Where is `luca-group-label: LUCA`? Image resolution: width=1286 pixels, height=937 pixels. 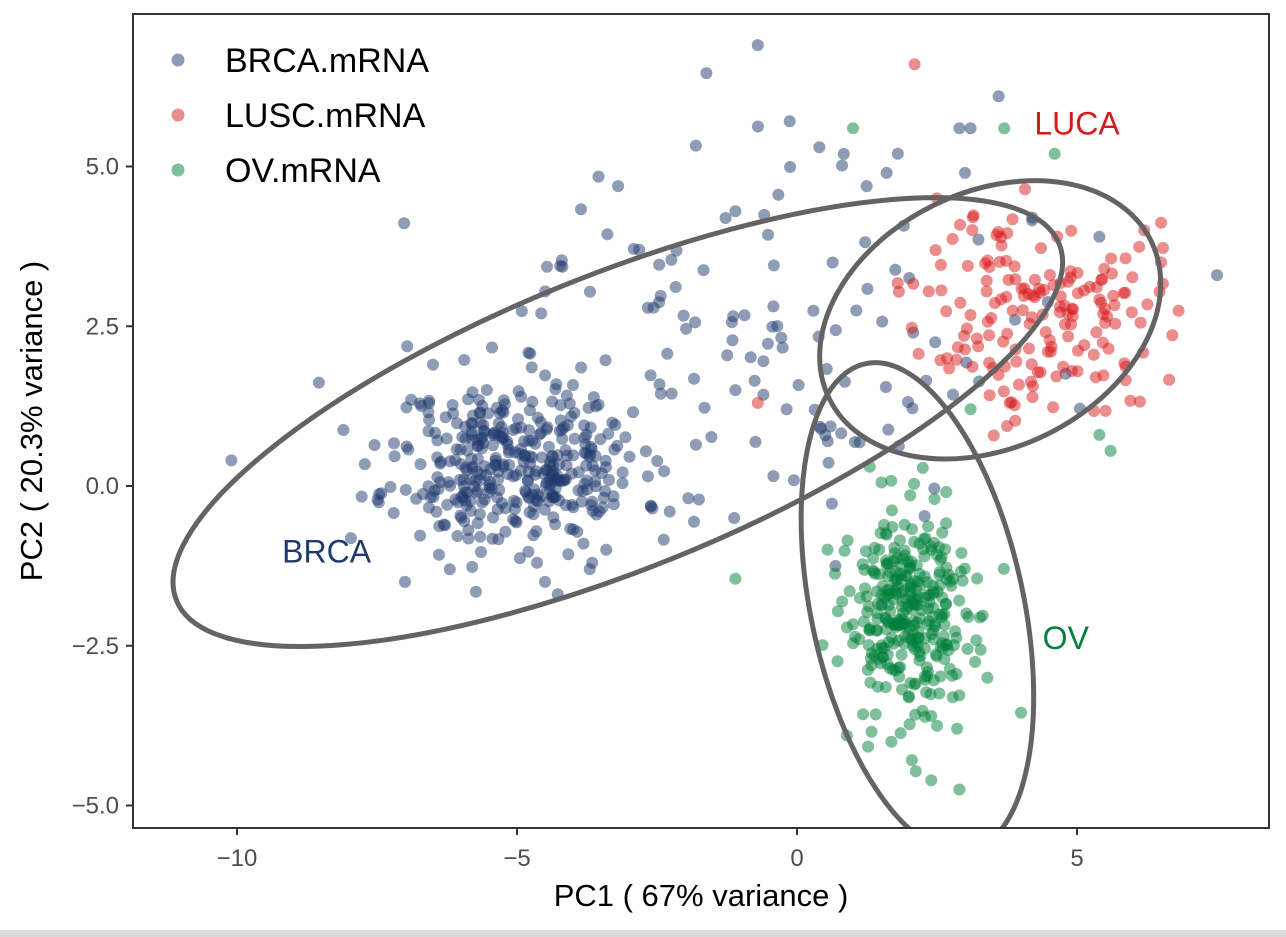 luca-group-label: LUCA is located at coordinates (1077, 124).